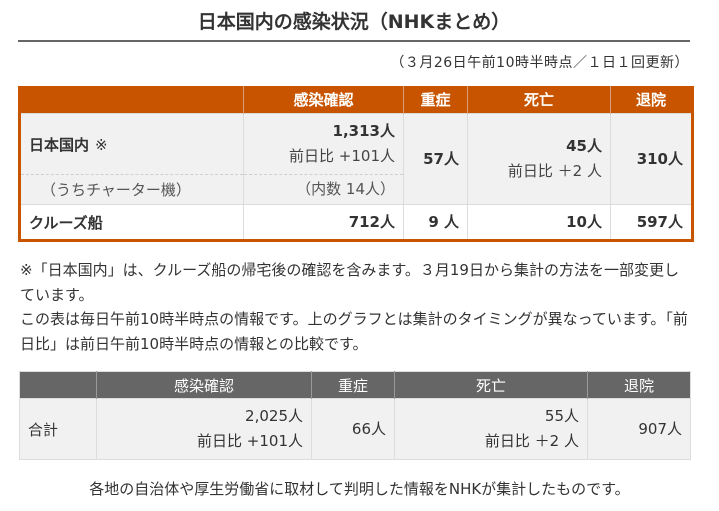  Describe the element at coordinates (323, 144) in the screenshot. I see `domestic-infected-cell: 1,313人 前日比 +101人` at that location.